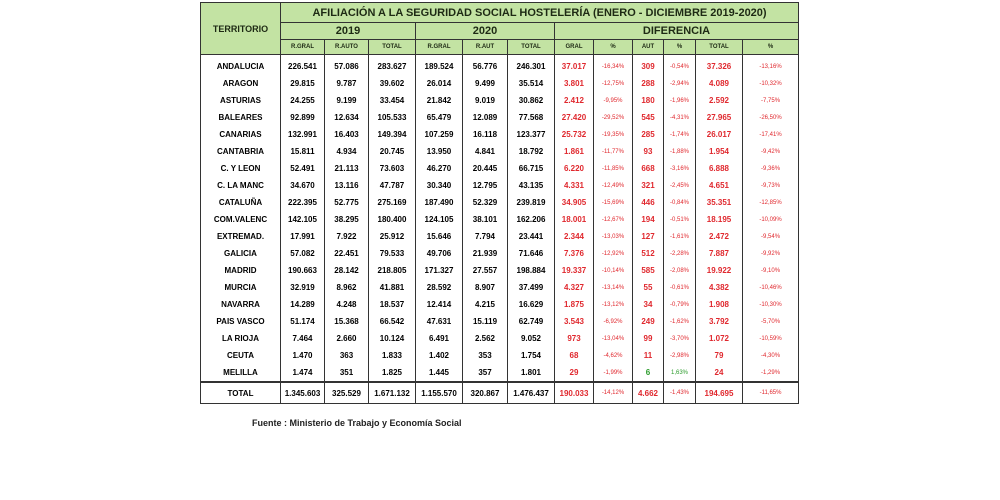 The image size is (1000, 500). Describe the element at coordinates (648, 392) in the screenshot. I see `difference-cell: 4.662` at that location.